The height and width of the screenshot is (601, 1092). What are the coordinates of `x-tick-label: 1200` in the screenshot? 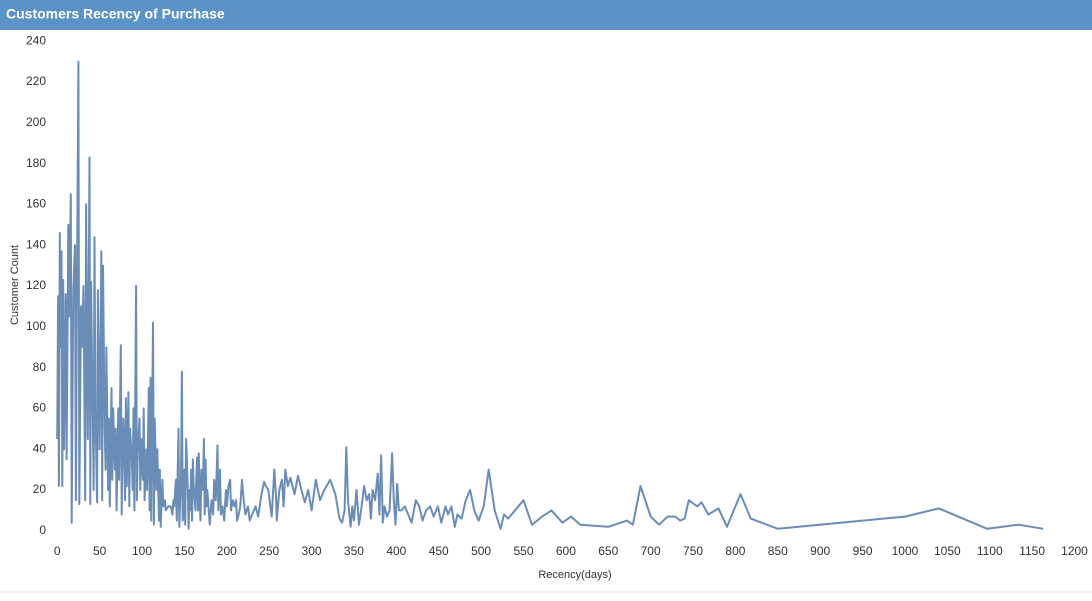 It's located at (1074, 551).